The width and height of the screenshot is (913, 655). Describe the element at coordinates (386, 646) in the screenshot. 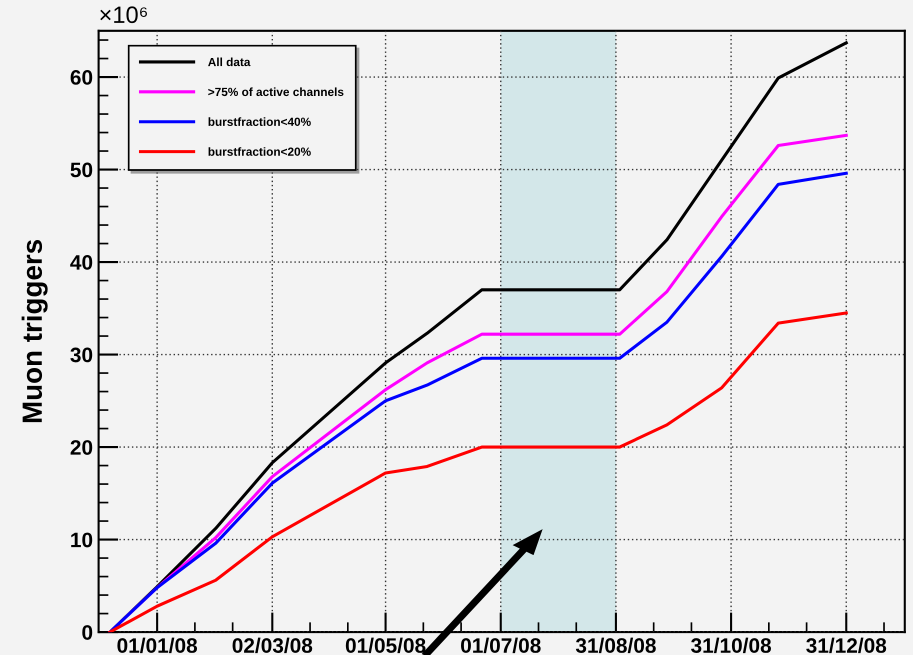

I see `x-tick-label: 01/05/08` at that location.